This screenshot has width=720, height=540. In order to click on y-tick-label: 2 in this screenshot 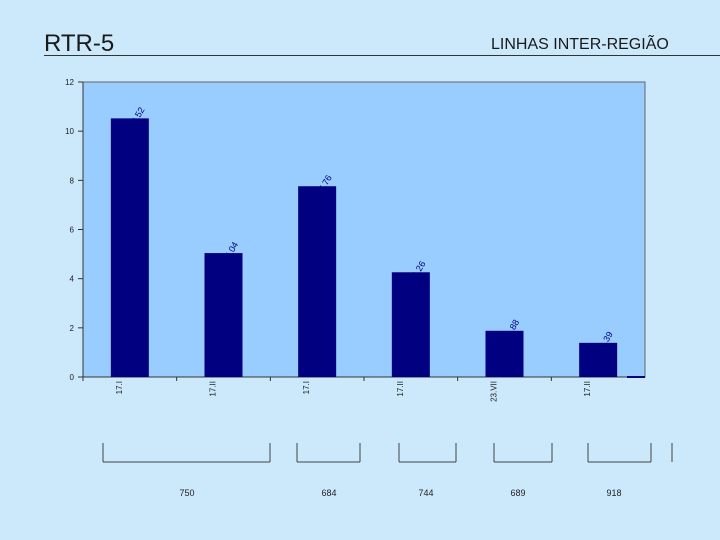, I will do `click(72, 328)`.